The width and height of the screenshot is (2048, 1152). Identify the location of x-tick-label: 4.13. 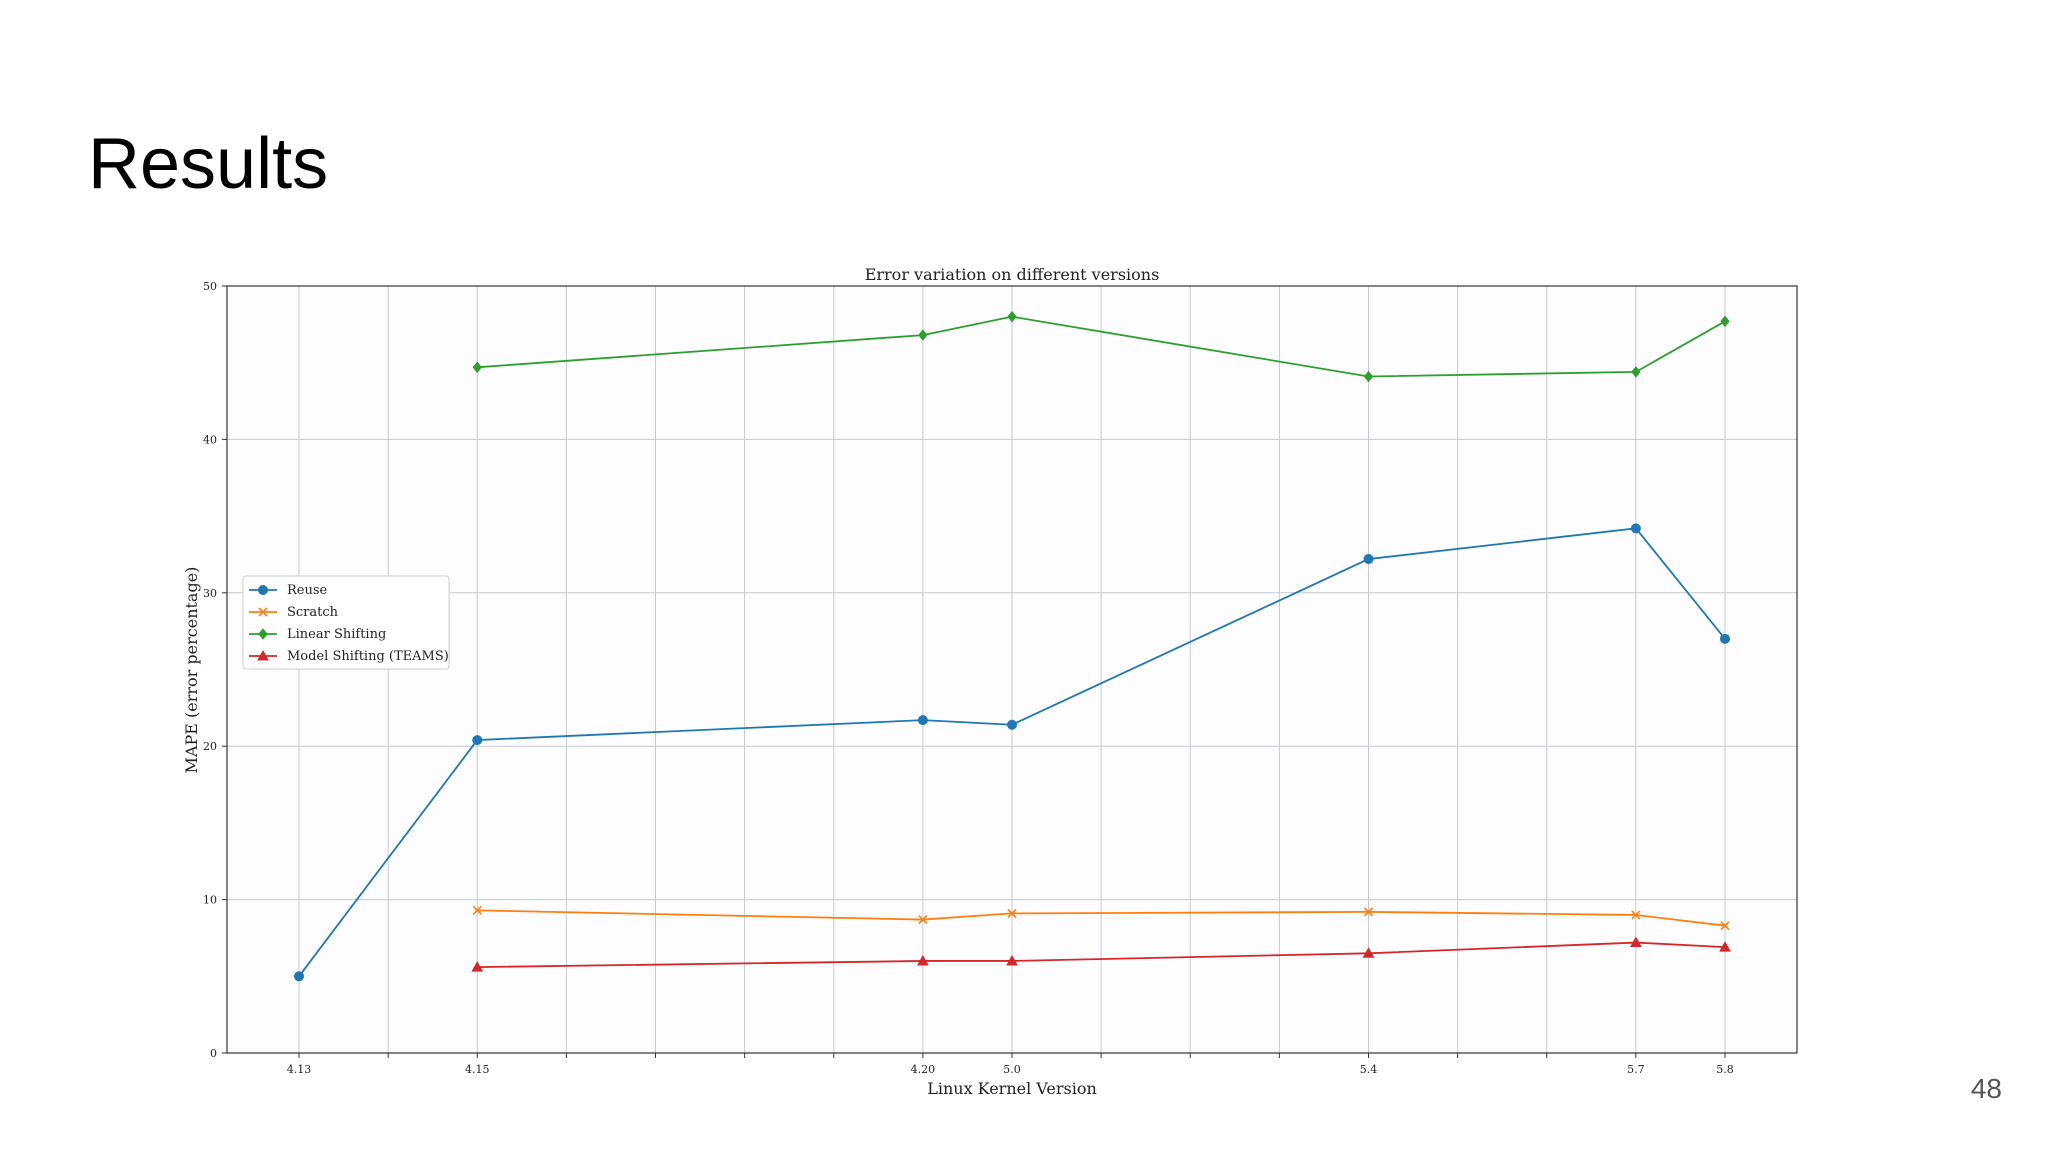
(299, 1069).